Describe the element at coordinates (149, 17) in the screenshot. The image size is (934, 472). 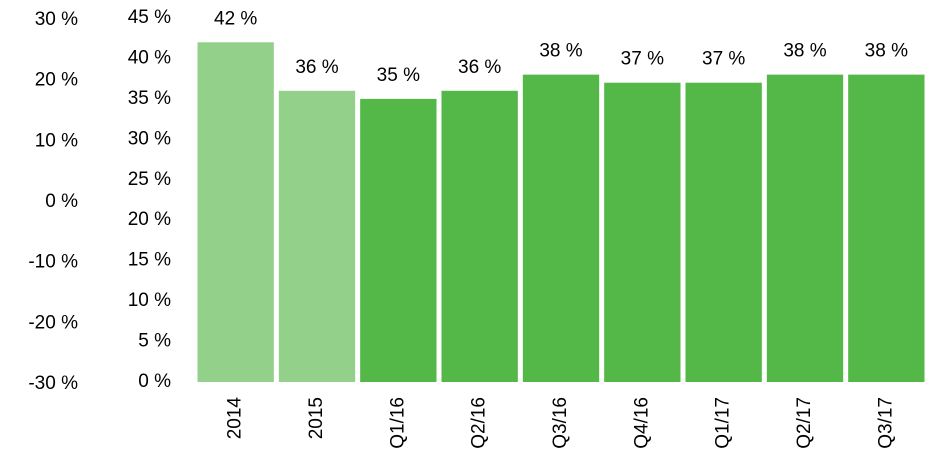
I see `y-tick-label: 45 %` at that location.